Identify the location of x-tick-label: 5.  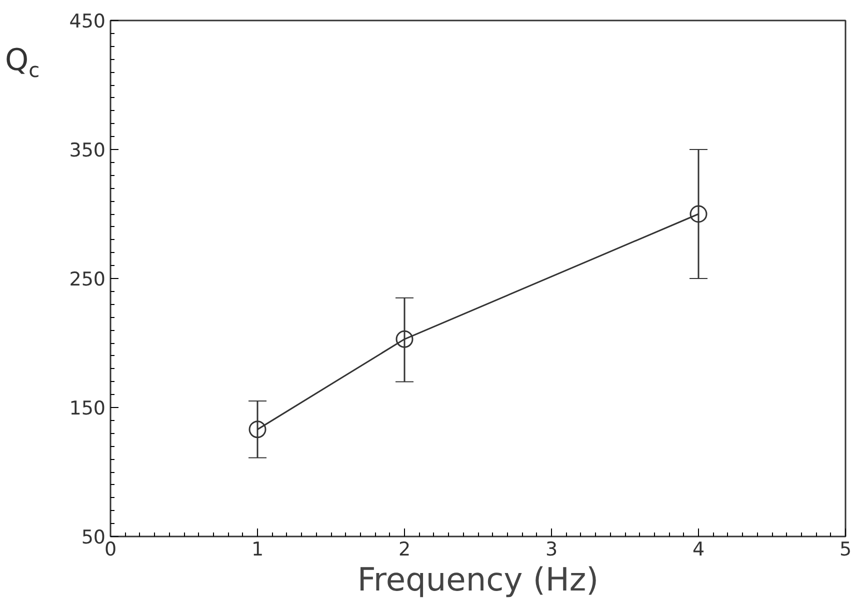
(845, 549).